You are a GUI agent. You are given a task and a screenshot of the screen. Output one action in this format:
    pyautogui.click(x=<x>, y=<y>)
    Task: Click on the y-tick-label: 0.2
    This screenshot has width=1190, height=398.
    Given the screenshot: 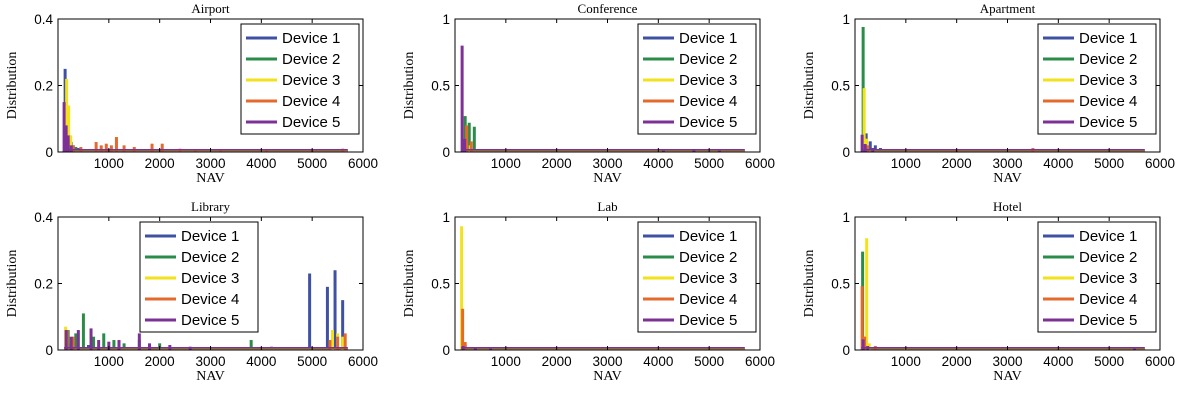 What is the action you would take?
    pyautogui.click(x=43, y=86)
    